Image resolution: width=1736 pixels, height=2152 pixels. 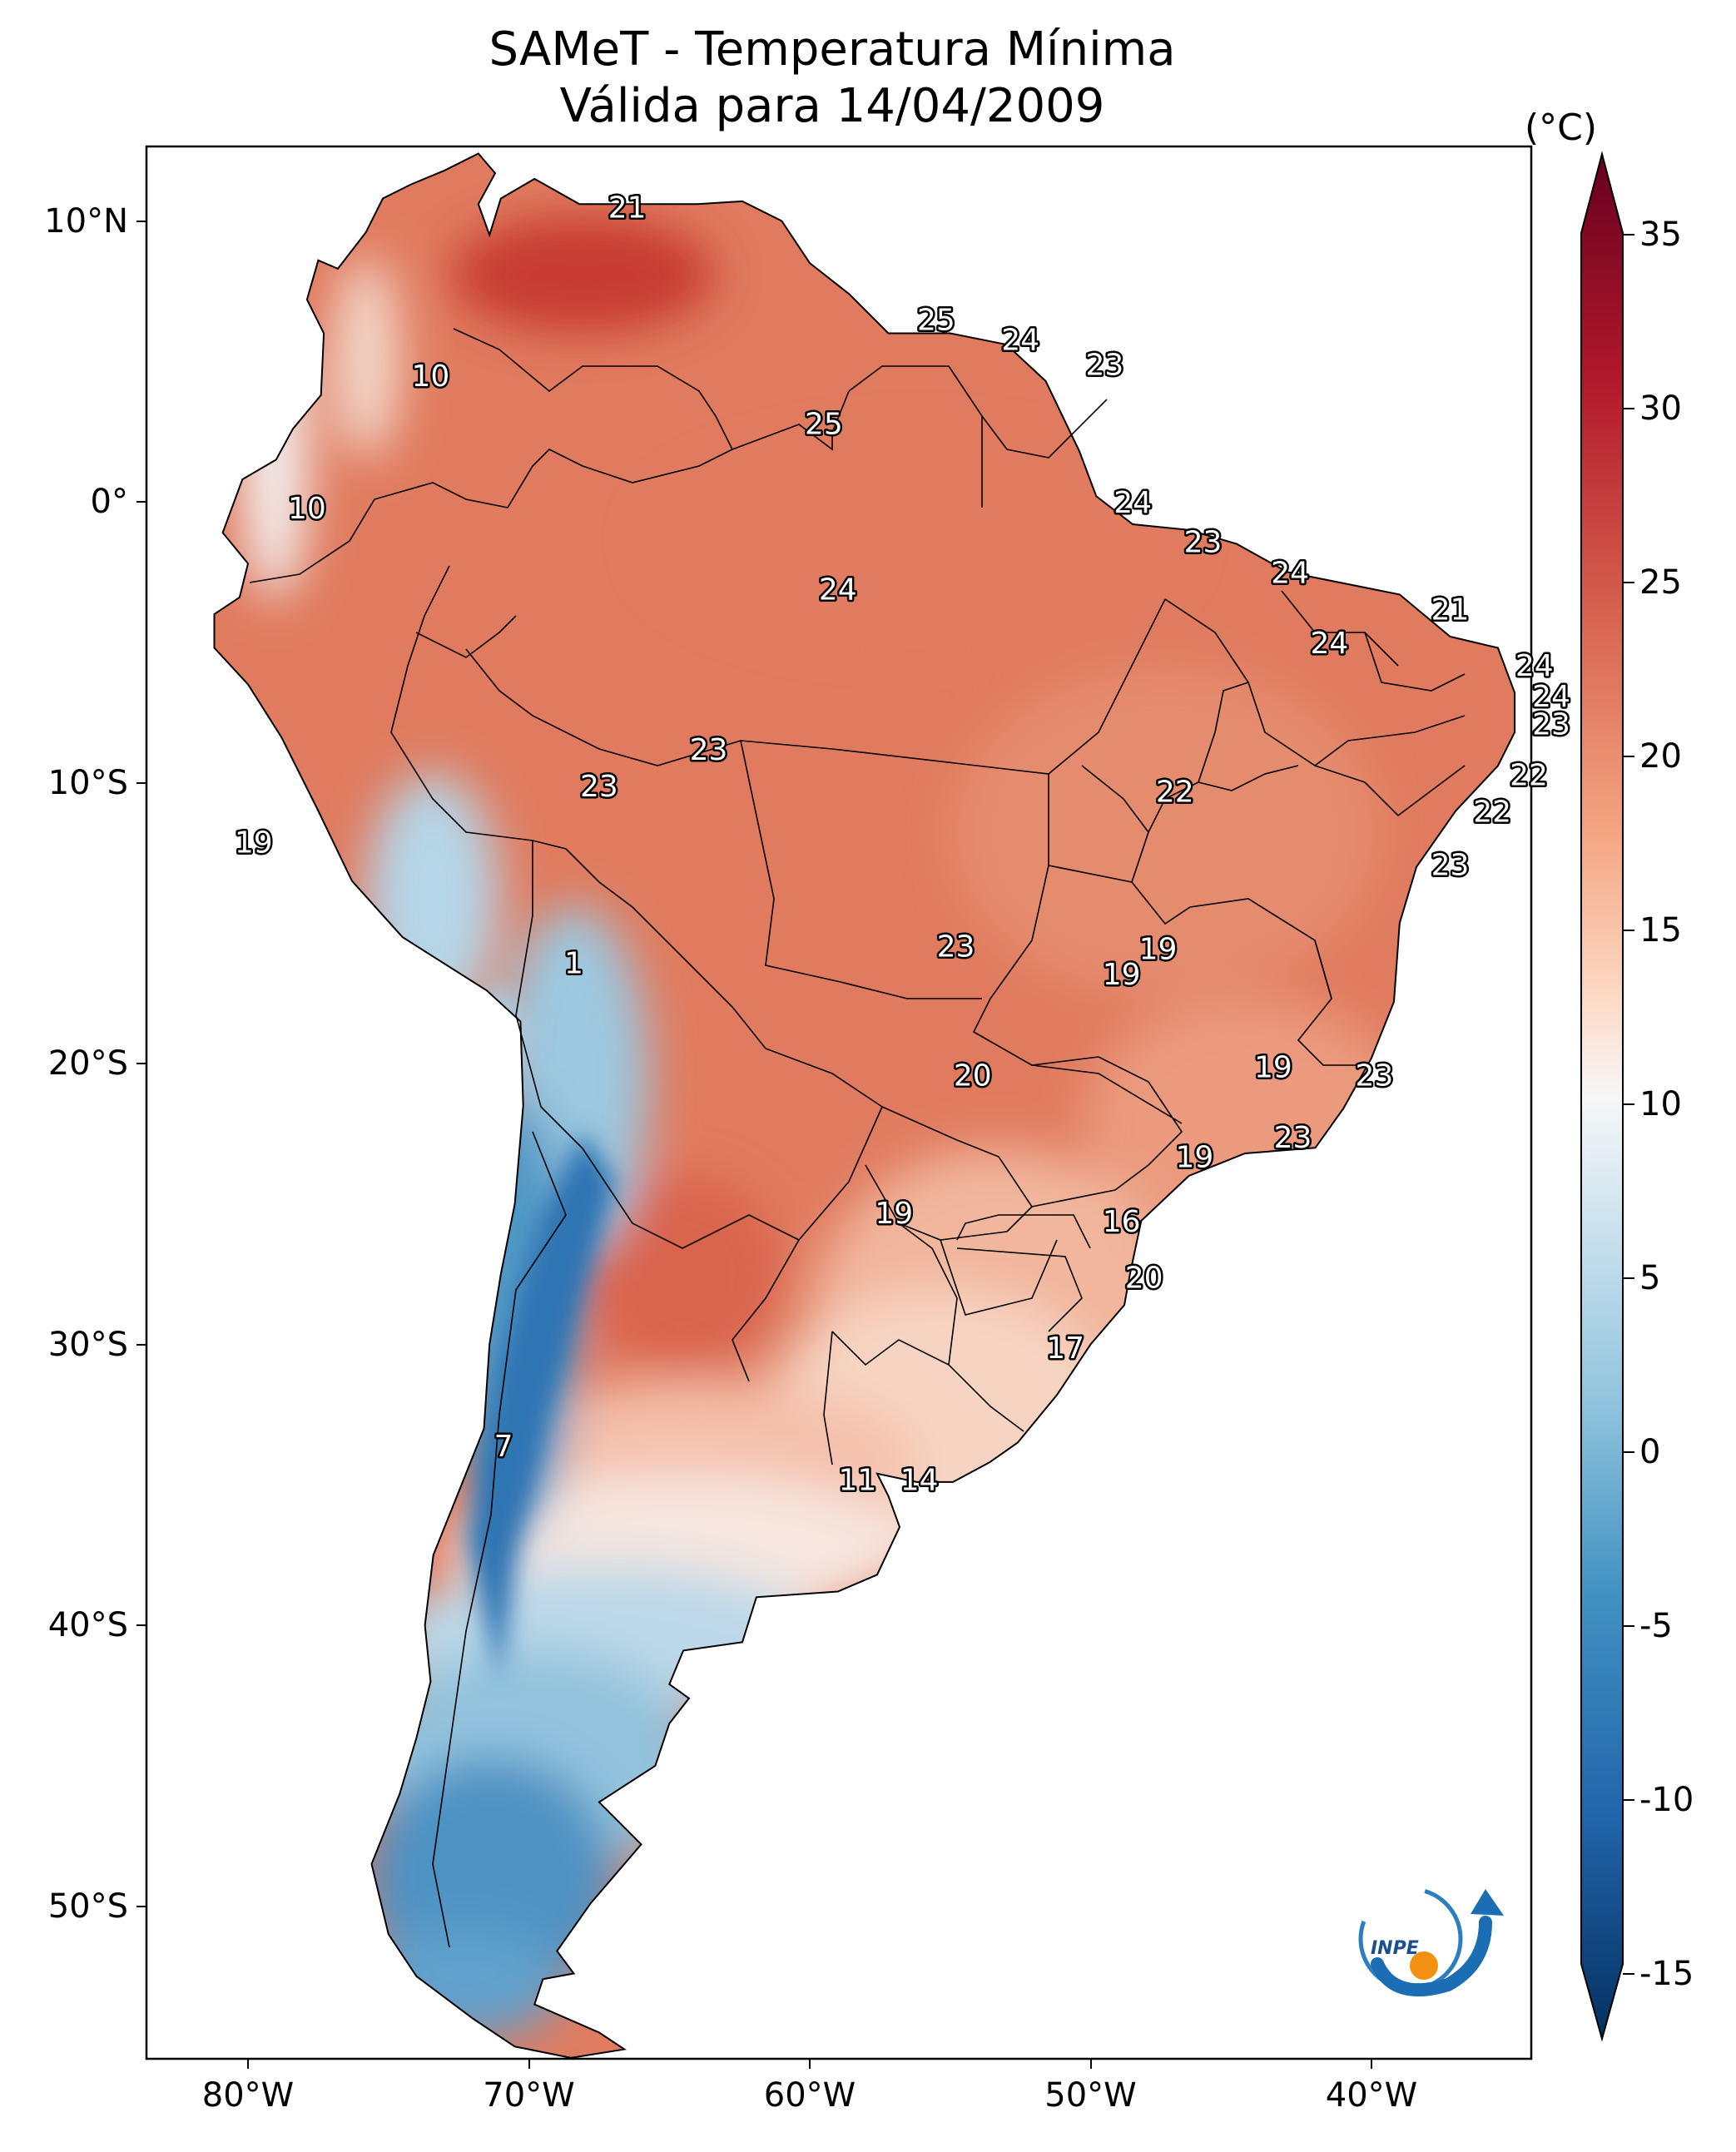 I want to click on colorbar-unit: (°C), so click(x=1561, y=128).